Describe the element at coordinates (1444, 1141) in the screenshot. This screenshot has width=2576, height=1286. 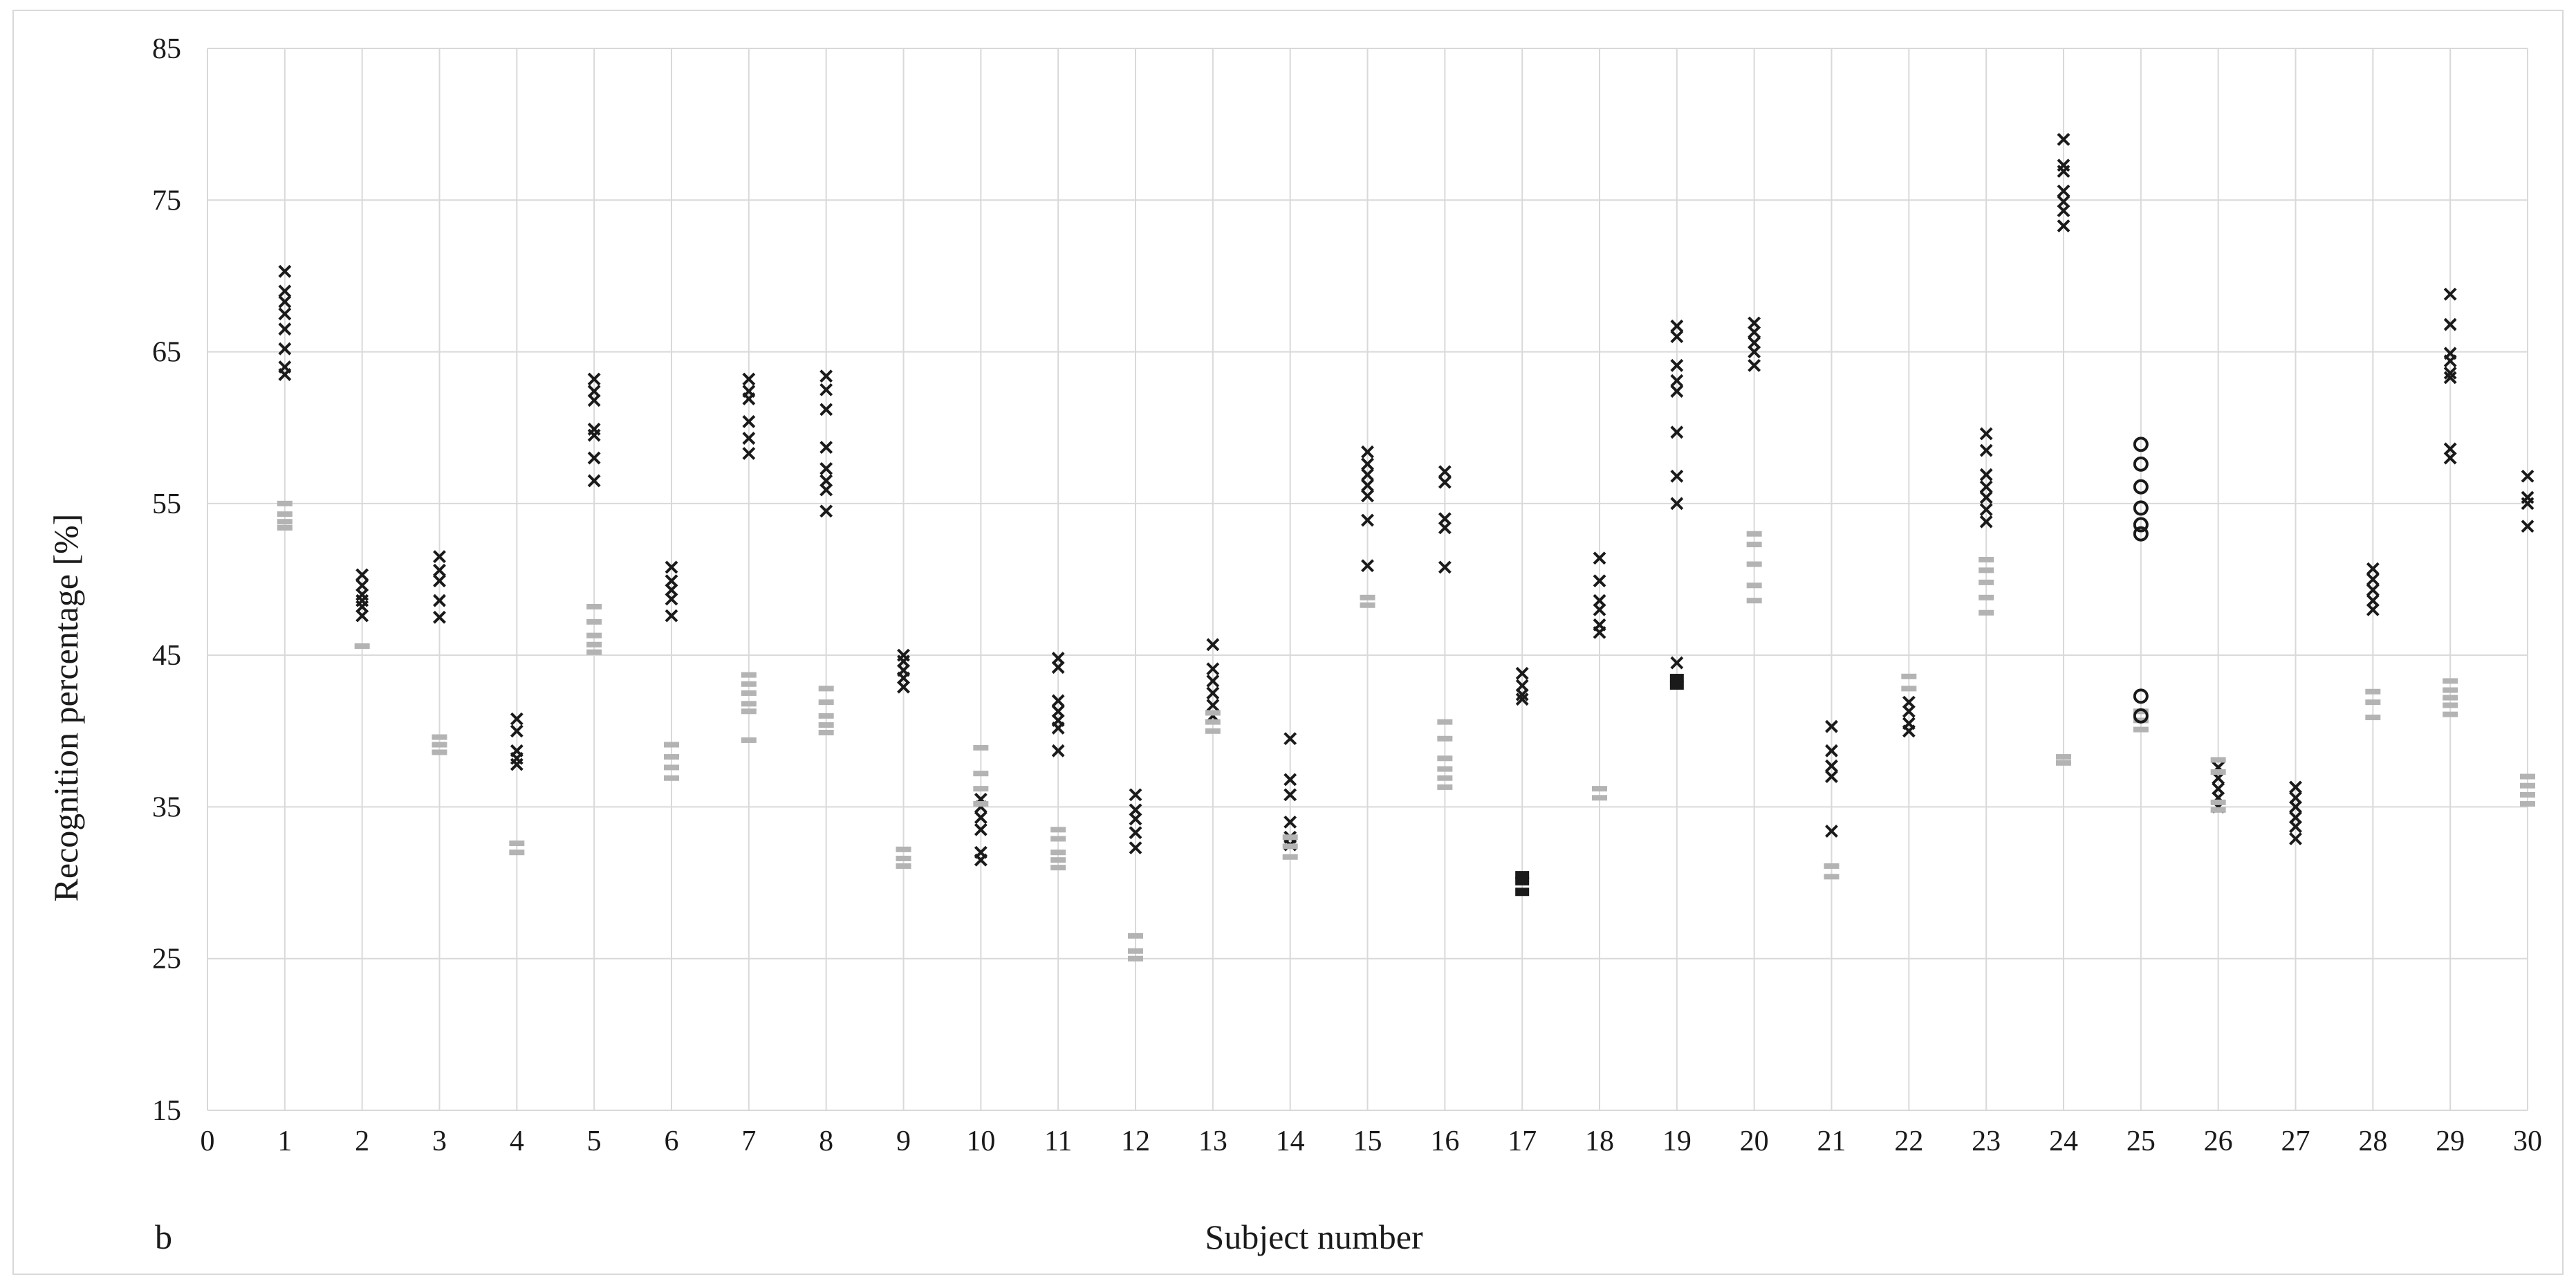
I see `x-tick-label: 16` at that location.